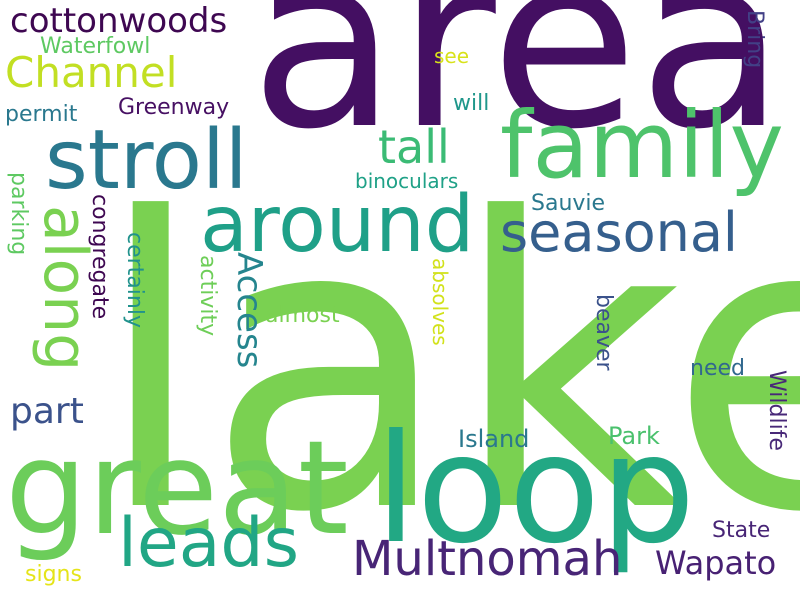  I want to click on word-family: family, so click(642, 145).